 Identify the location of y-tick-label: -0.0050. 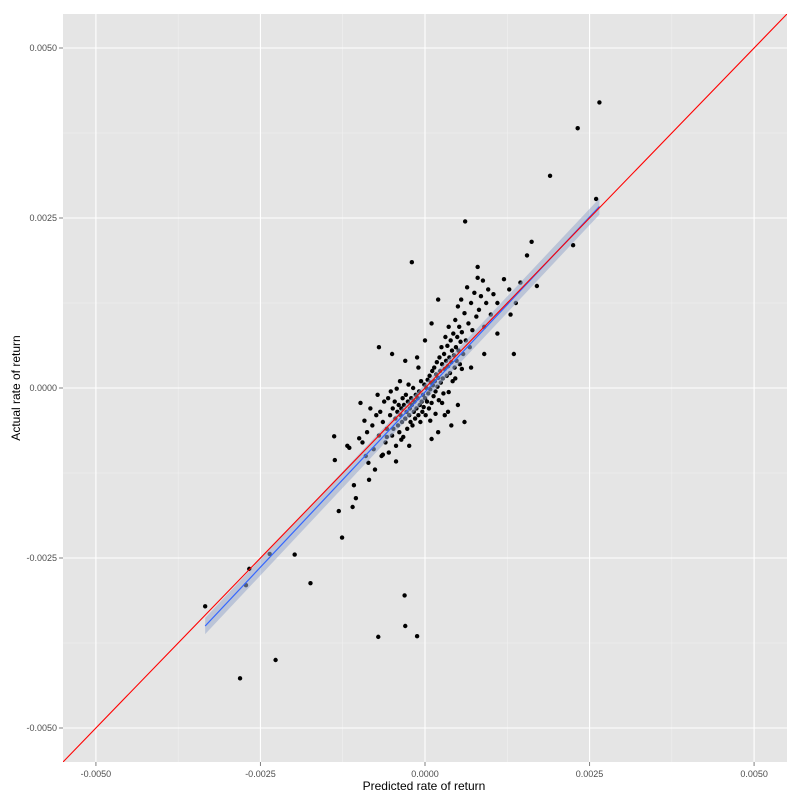
(41, 728).